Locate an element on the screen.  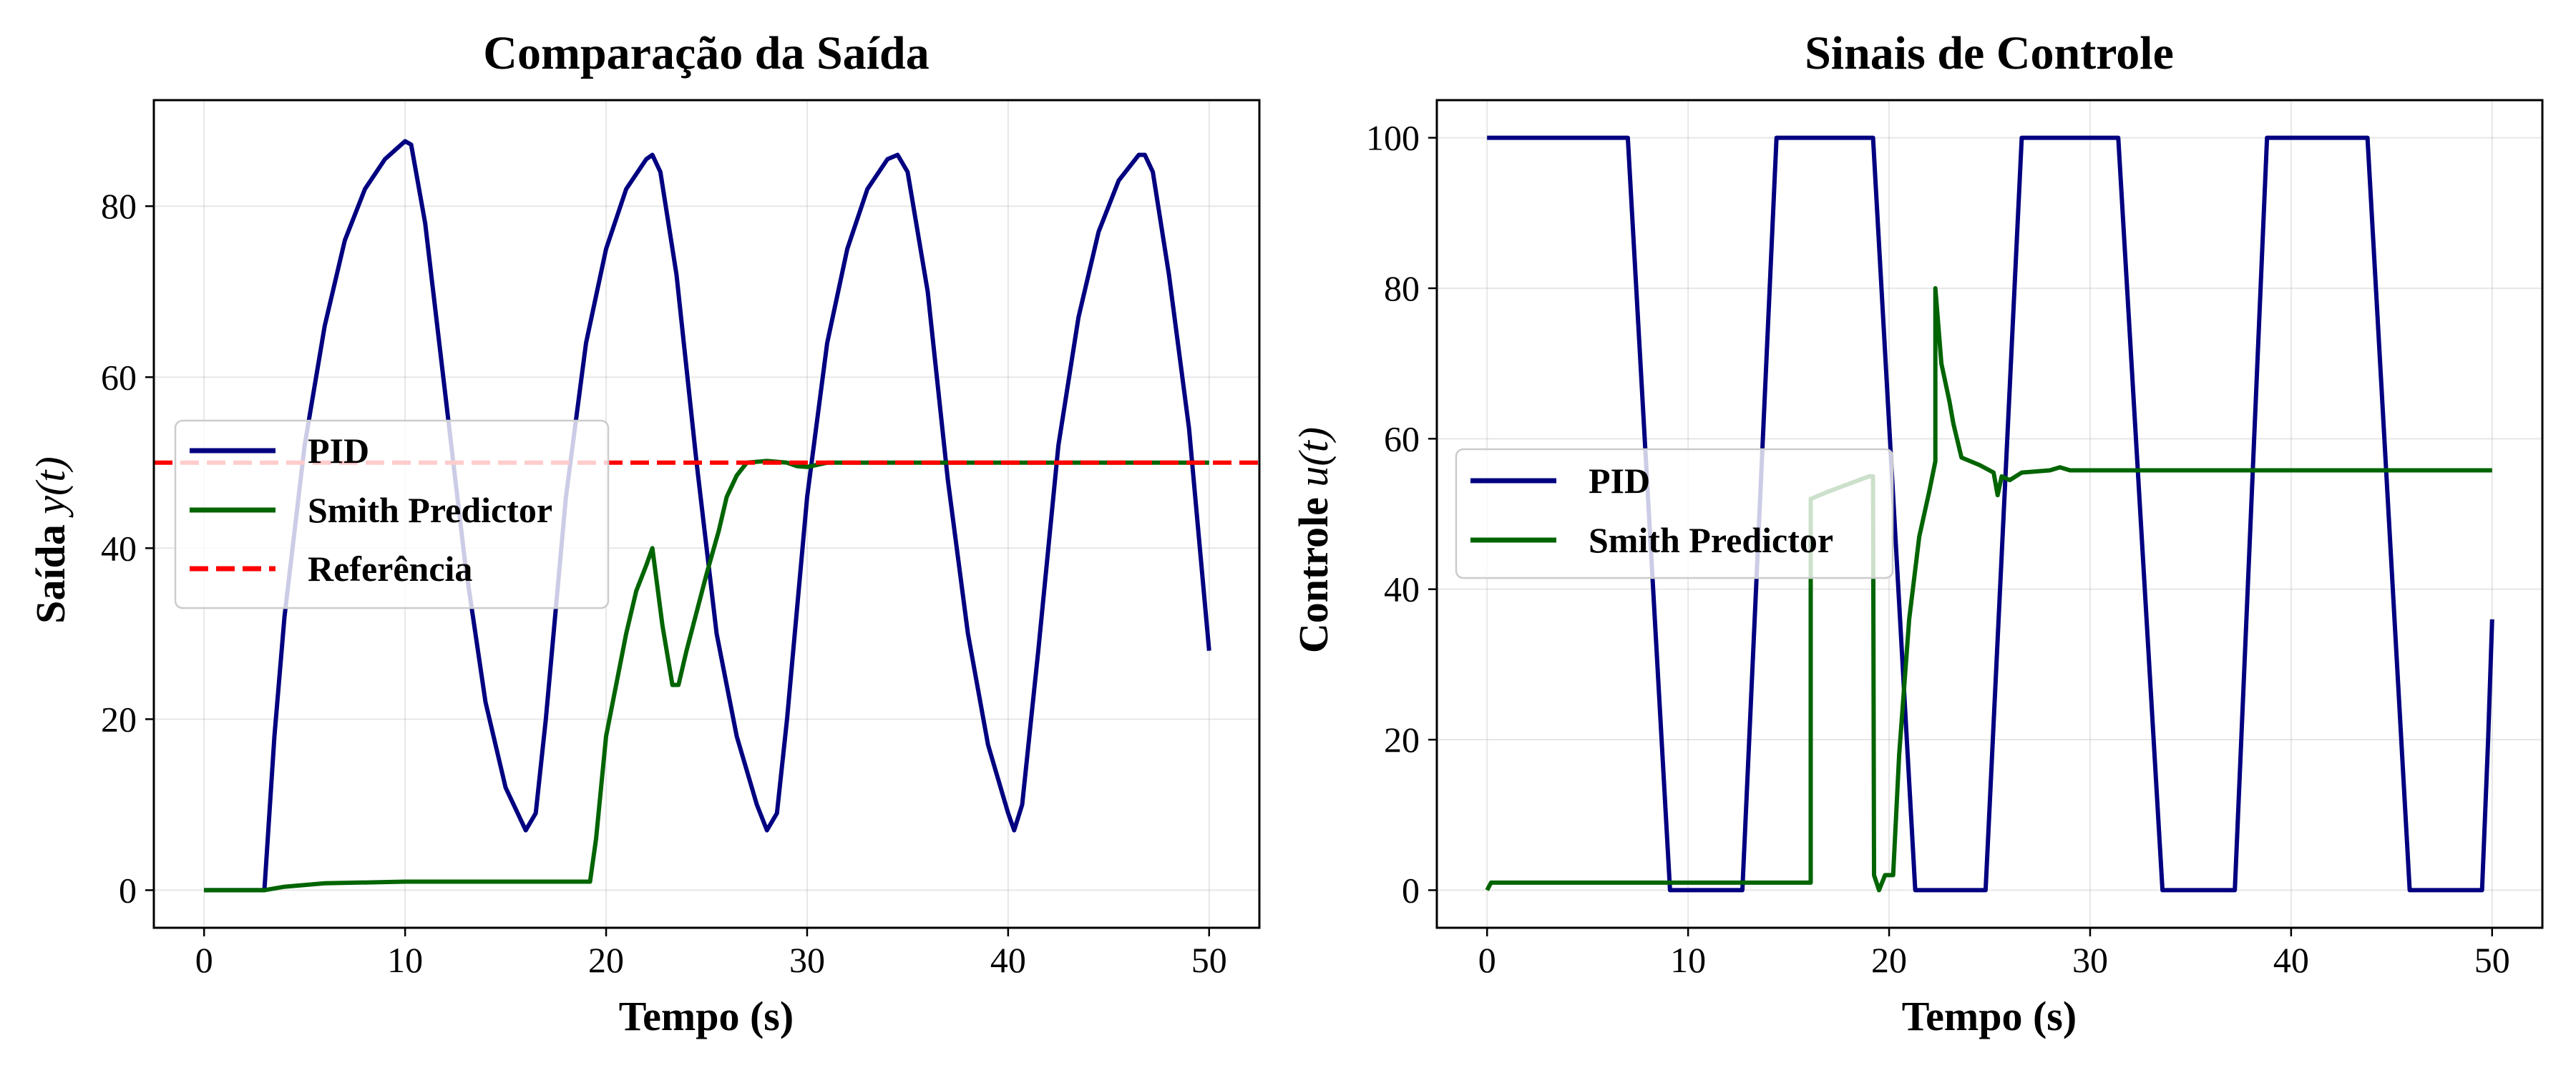
legend: PID Smith Predictor Referência is located at coordinates (392, 514).